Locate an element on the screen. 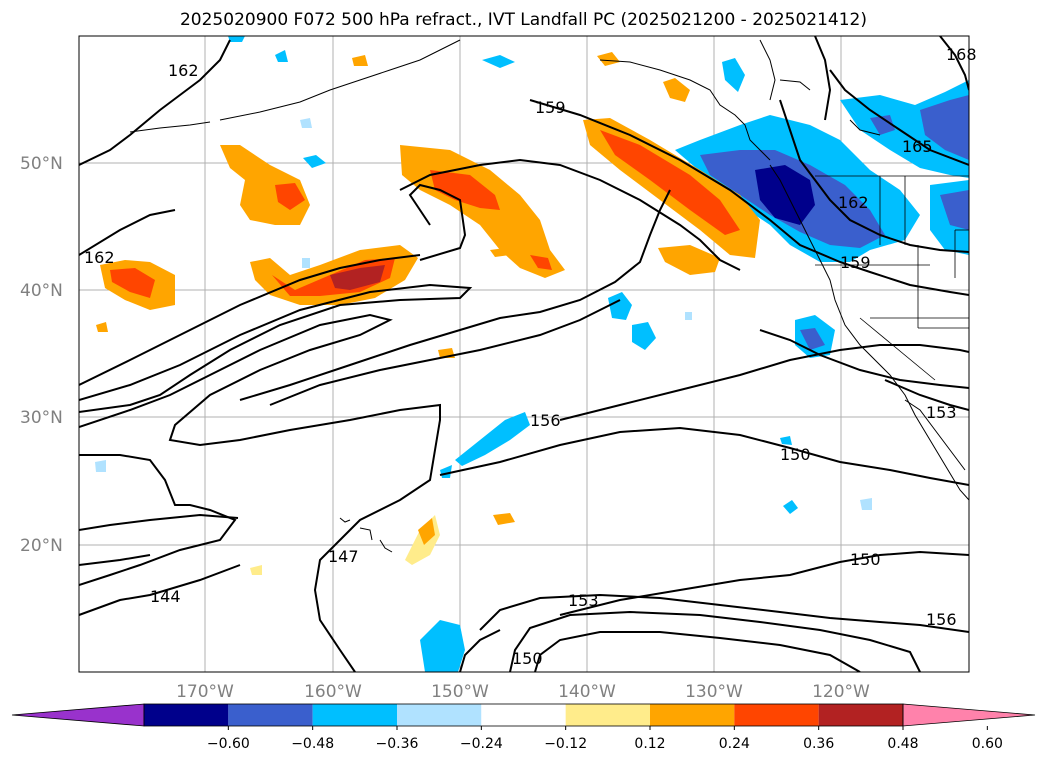  lon-label-150w: 150°W is located at coordinates (460, 692).